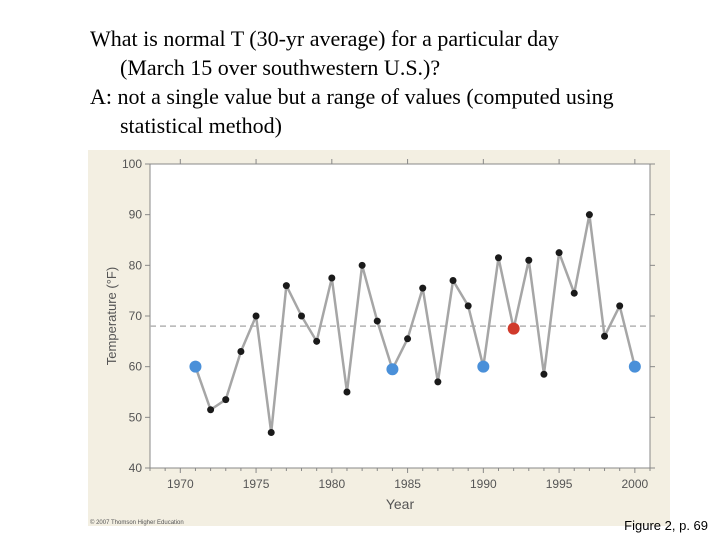 This screenshot has width=720, height=540. What do you see at coordinates (513, 328) in the screenshot?
I see `data-point-highlight-red` at bounding box center [513, 328].